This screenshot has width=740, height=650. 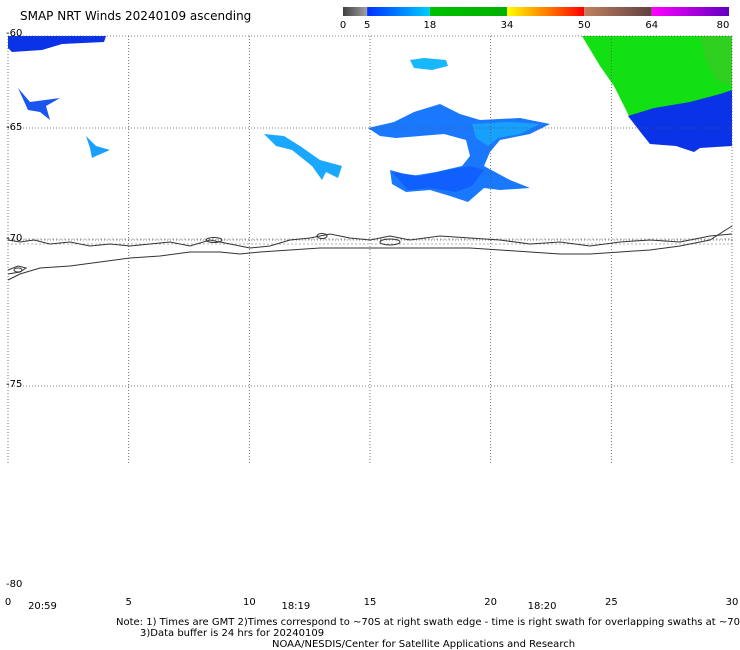 I want to click on map-title: SMAP NRT Winds 20240109 ascending, so click(x=136, y=16).